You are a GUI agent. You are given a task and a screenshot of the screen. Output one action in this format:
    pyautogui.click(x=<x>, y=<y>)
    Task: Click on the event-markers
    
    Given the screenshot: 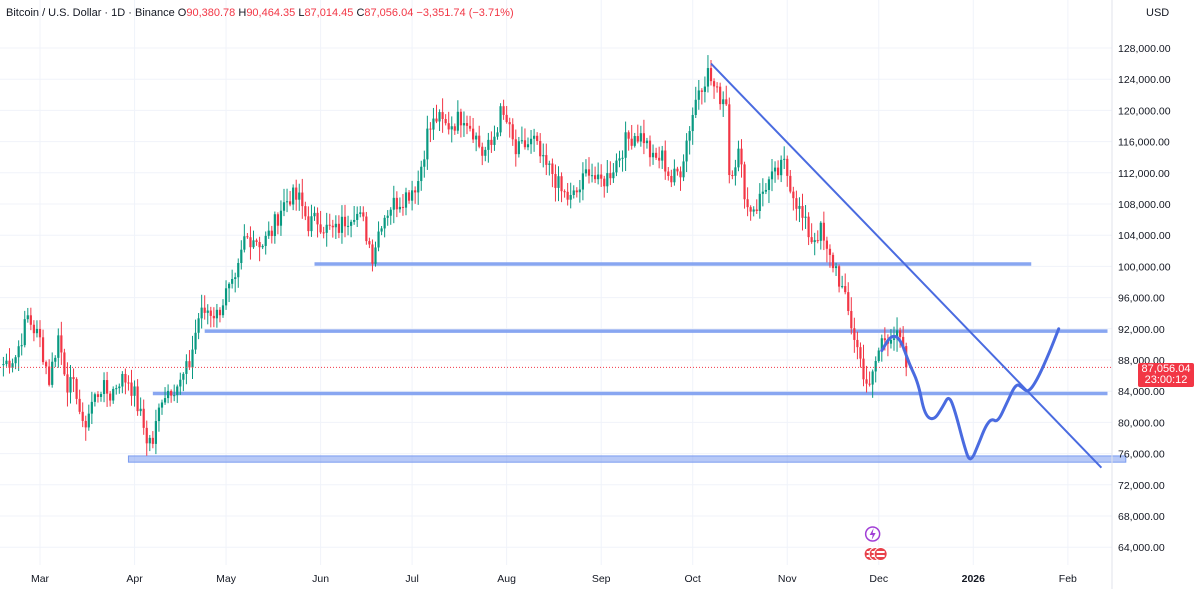 What is the action you would take?
    pyautogui.click(x=875, y=543)
    